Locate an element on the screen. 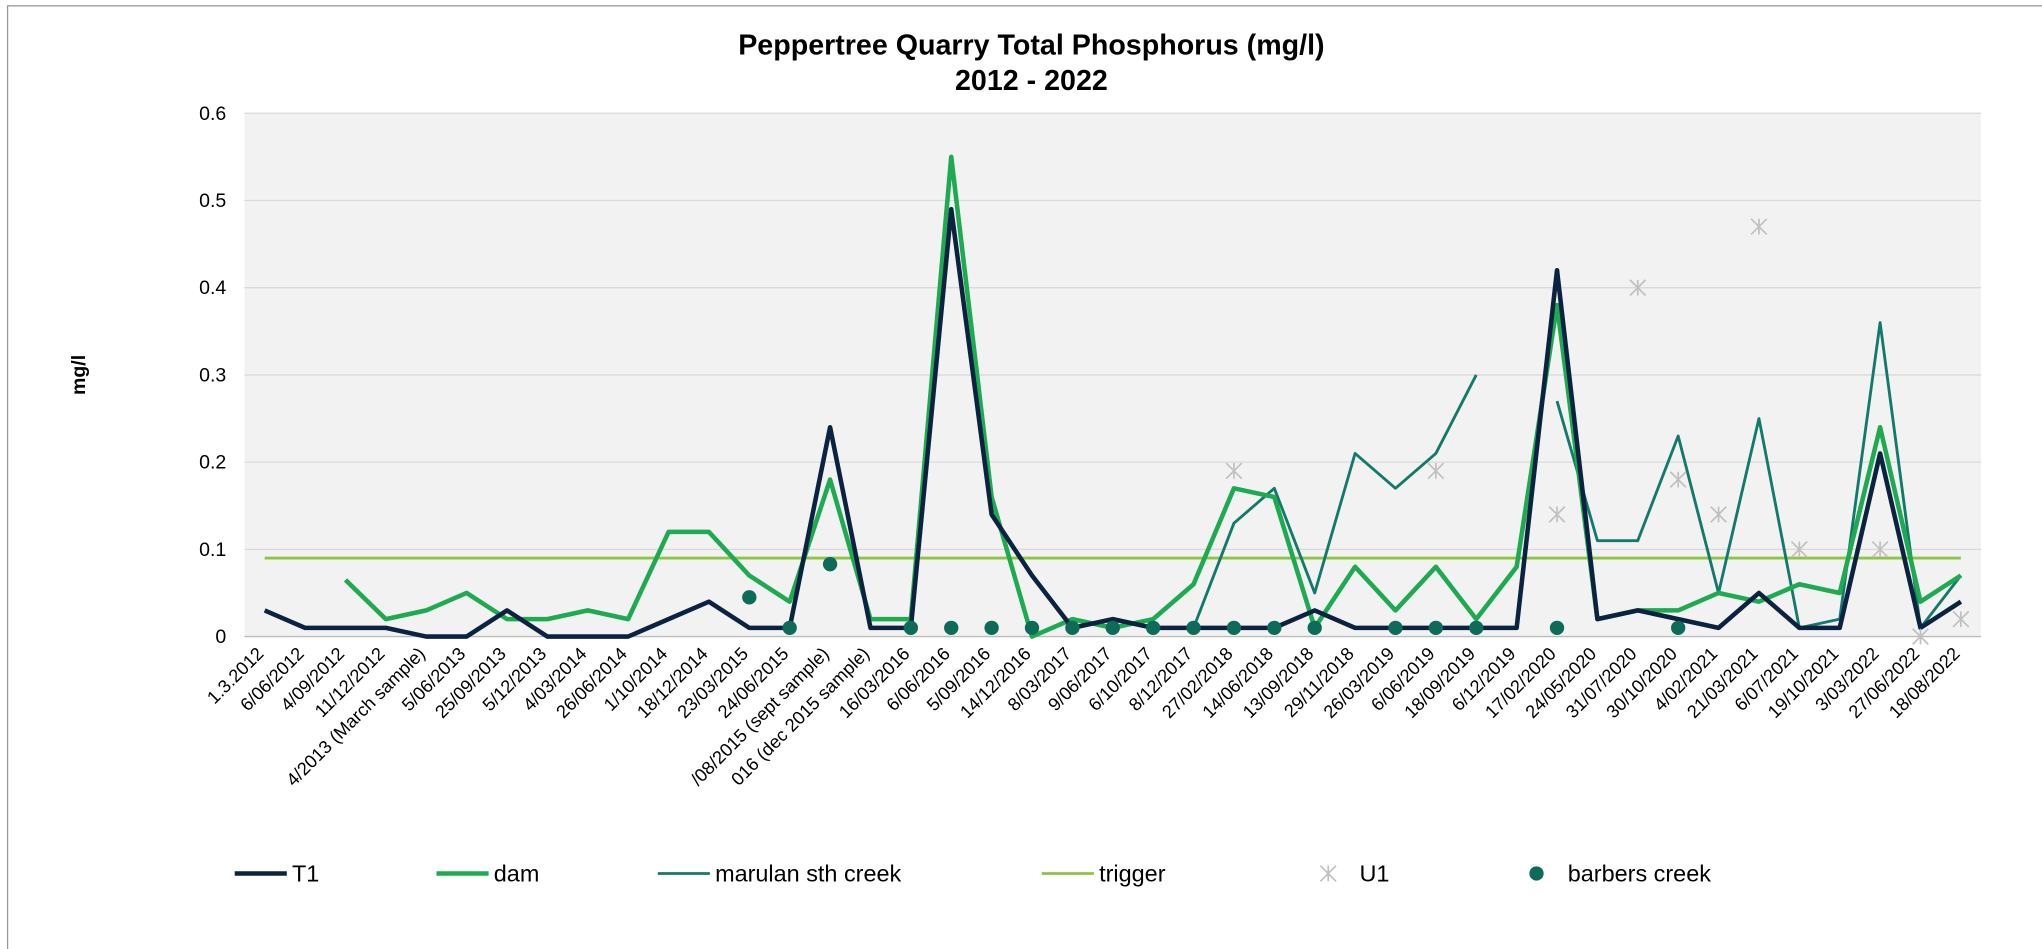  chart-subtitle: 2012 - 2022 is located at coordinates (1031, 81).